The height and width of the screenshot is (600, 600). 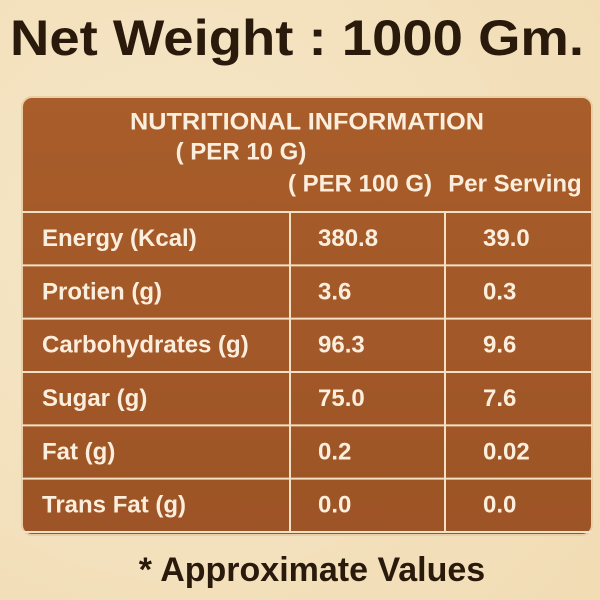 What do you see at coordinates (334, 451) in the screenshot?
I see `value-cell: 0.2` at bounding box center [334, 451].